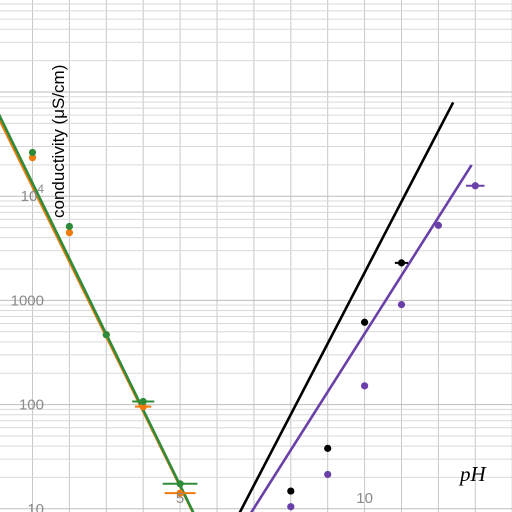  Describe the element at coordinates (180, 498) in the screenshot. I see `x-tick-label: 5` at that location.